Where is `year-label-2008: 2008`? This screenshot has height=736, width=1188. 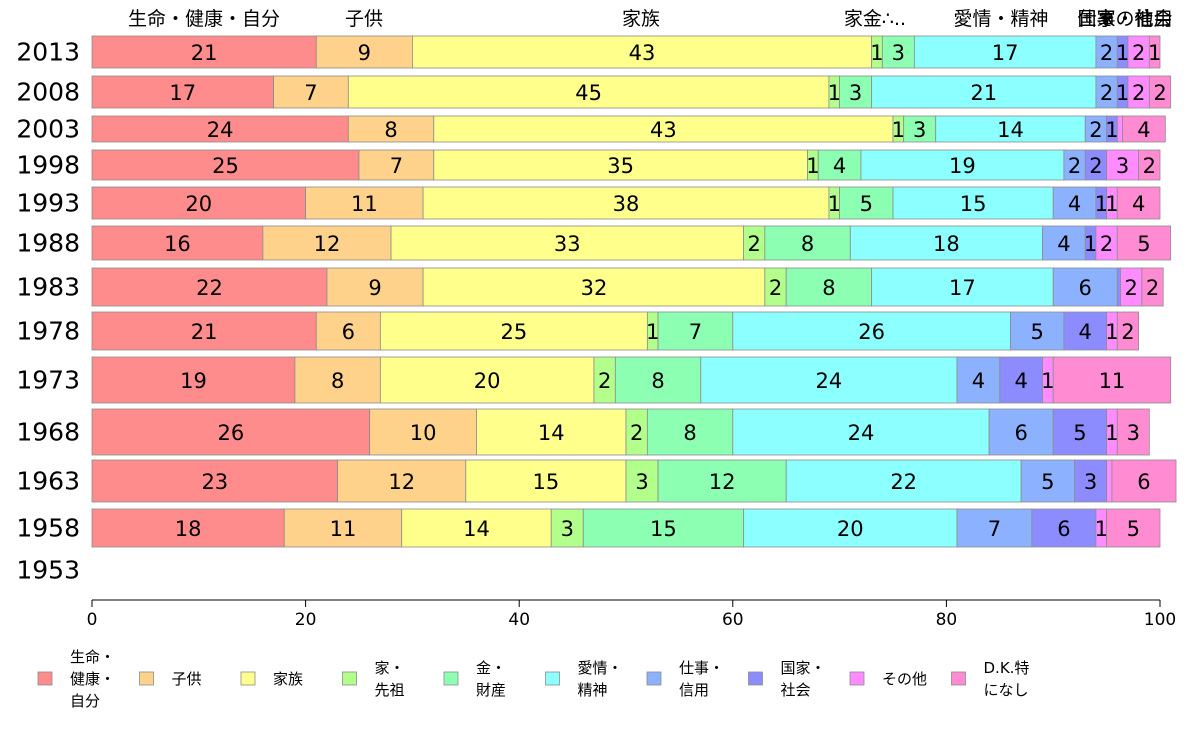
year-label-2008: 2008 is located at coordinates (48, 92).